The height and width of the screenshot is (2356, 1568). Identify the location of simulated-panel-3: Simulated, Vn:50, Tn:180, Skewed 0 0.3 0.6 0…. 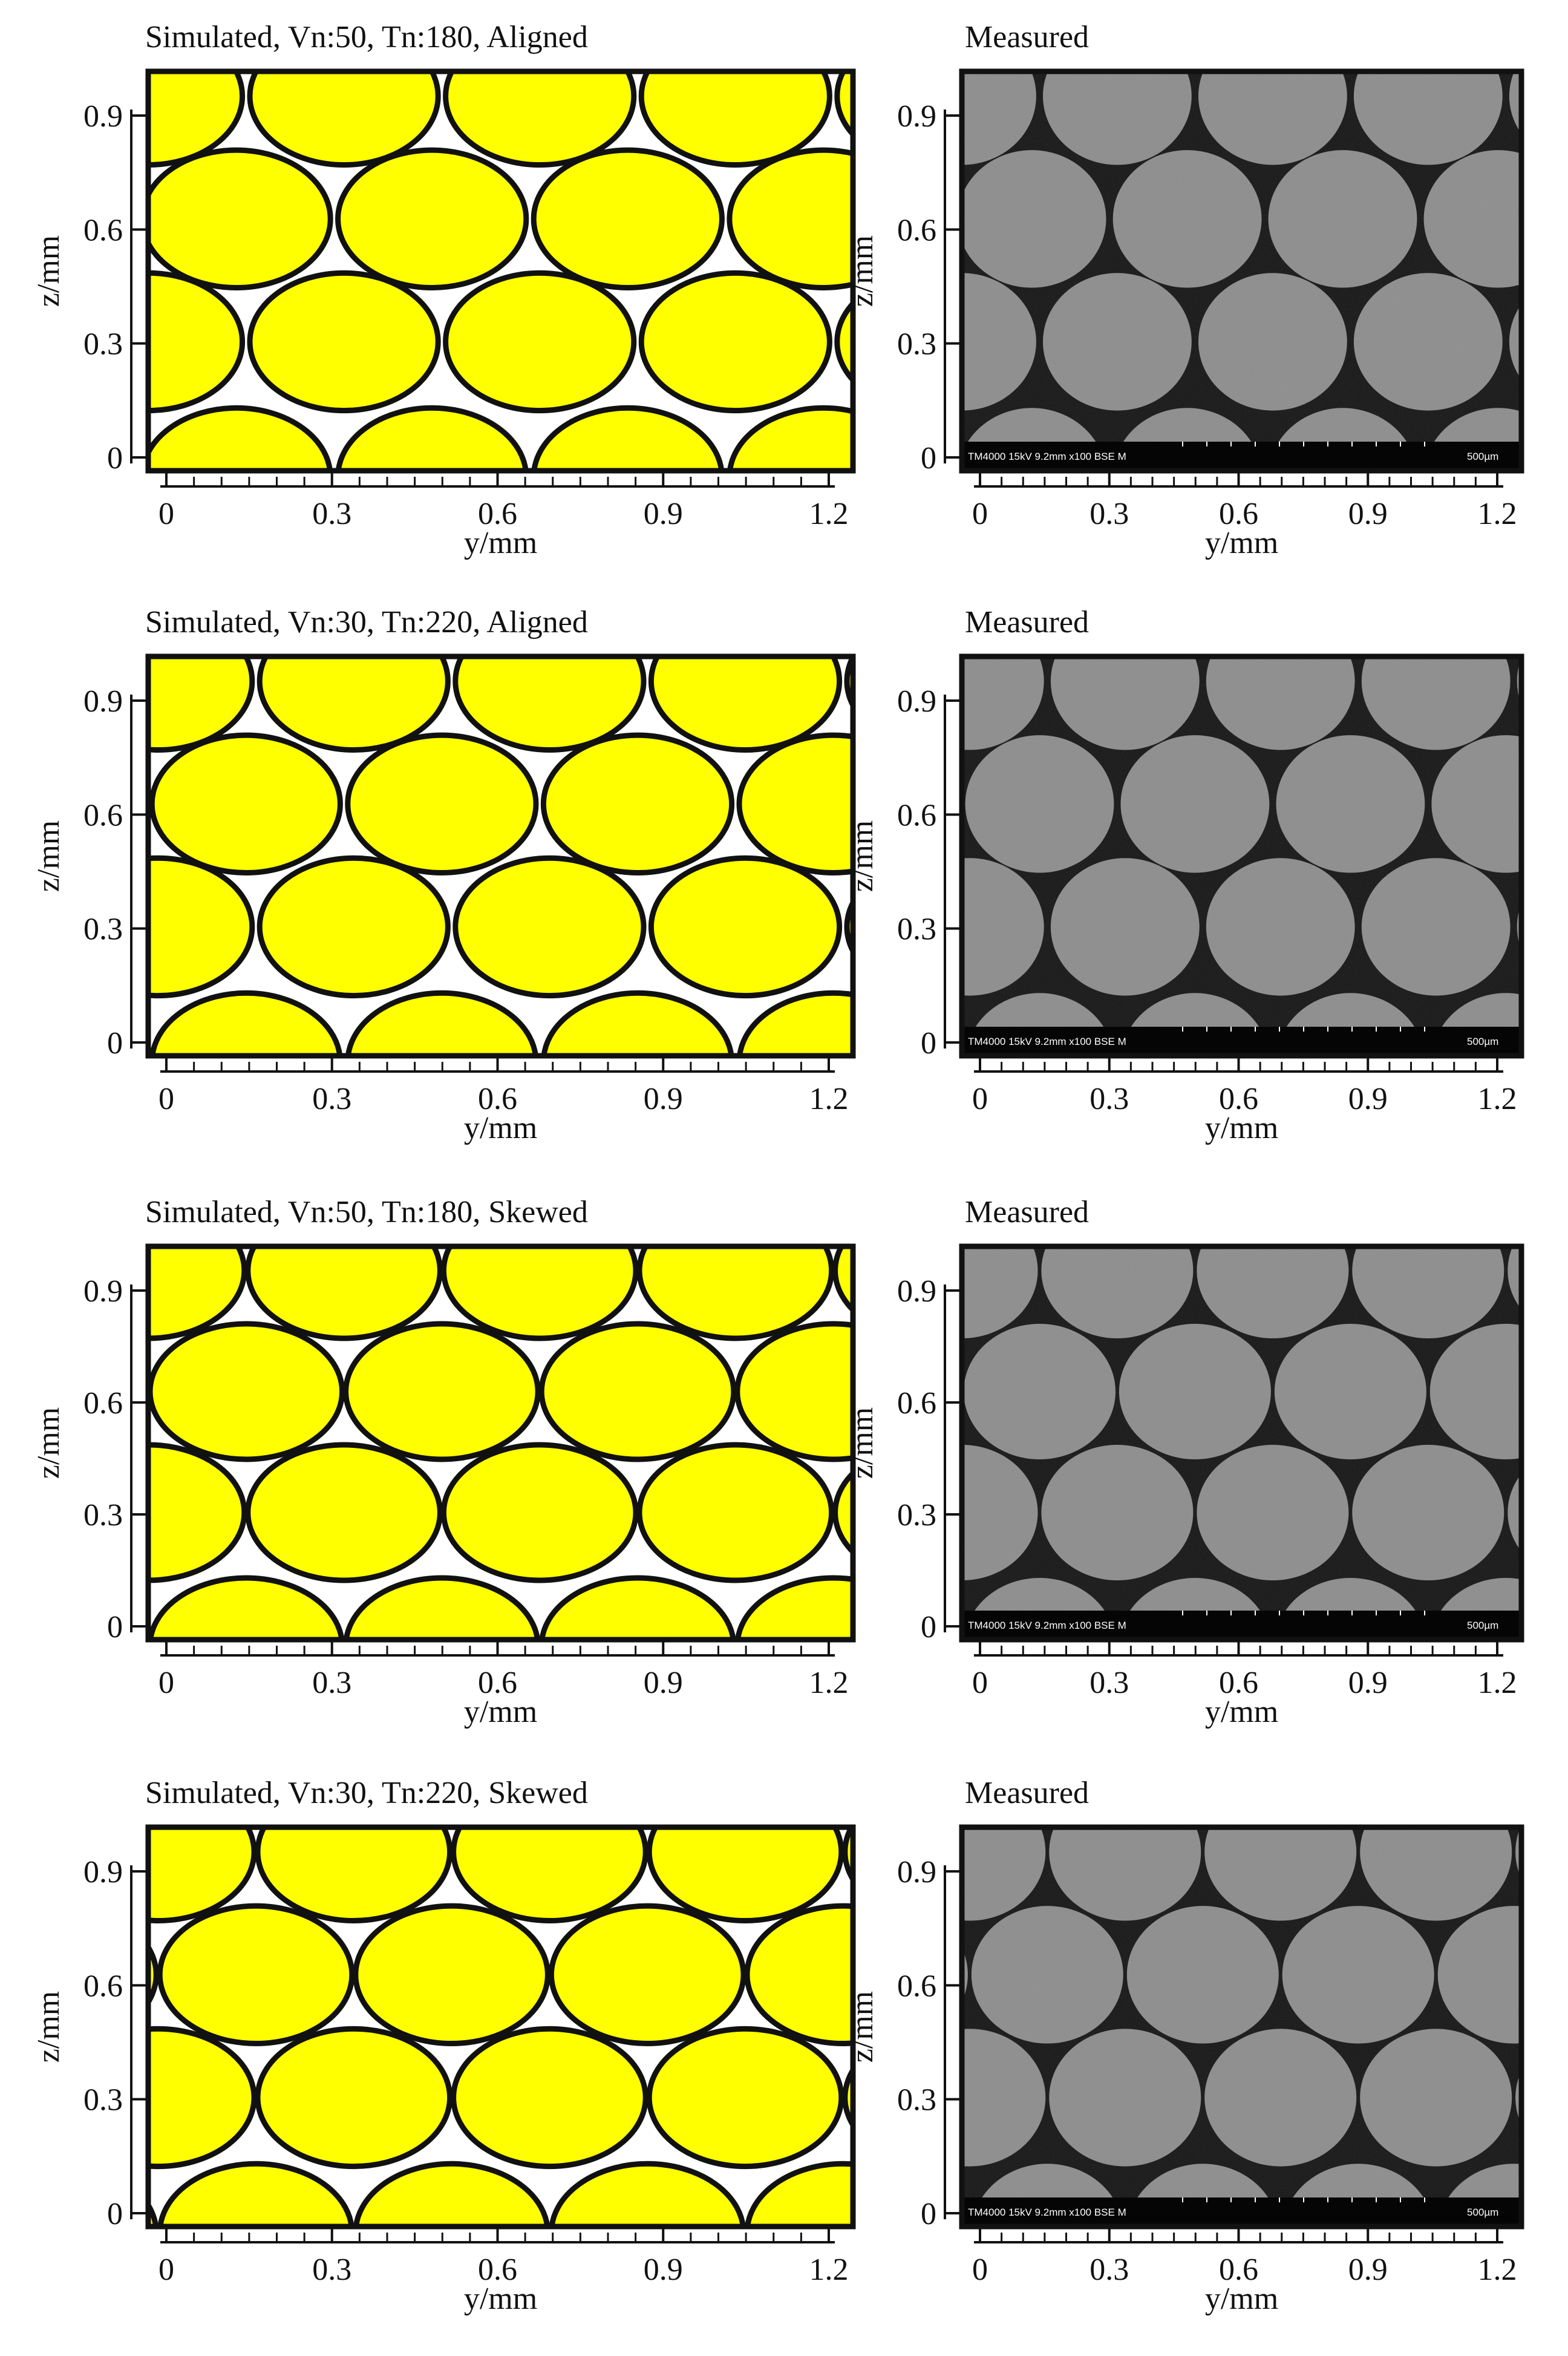
(443, 1462).